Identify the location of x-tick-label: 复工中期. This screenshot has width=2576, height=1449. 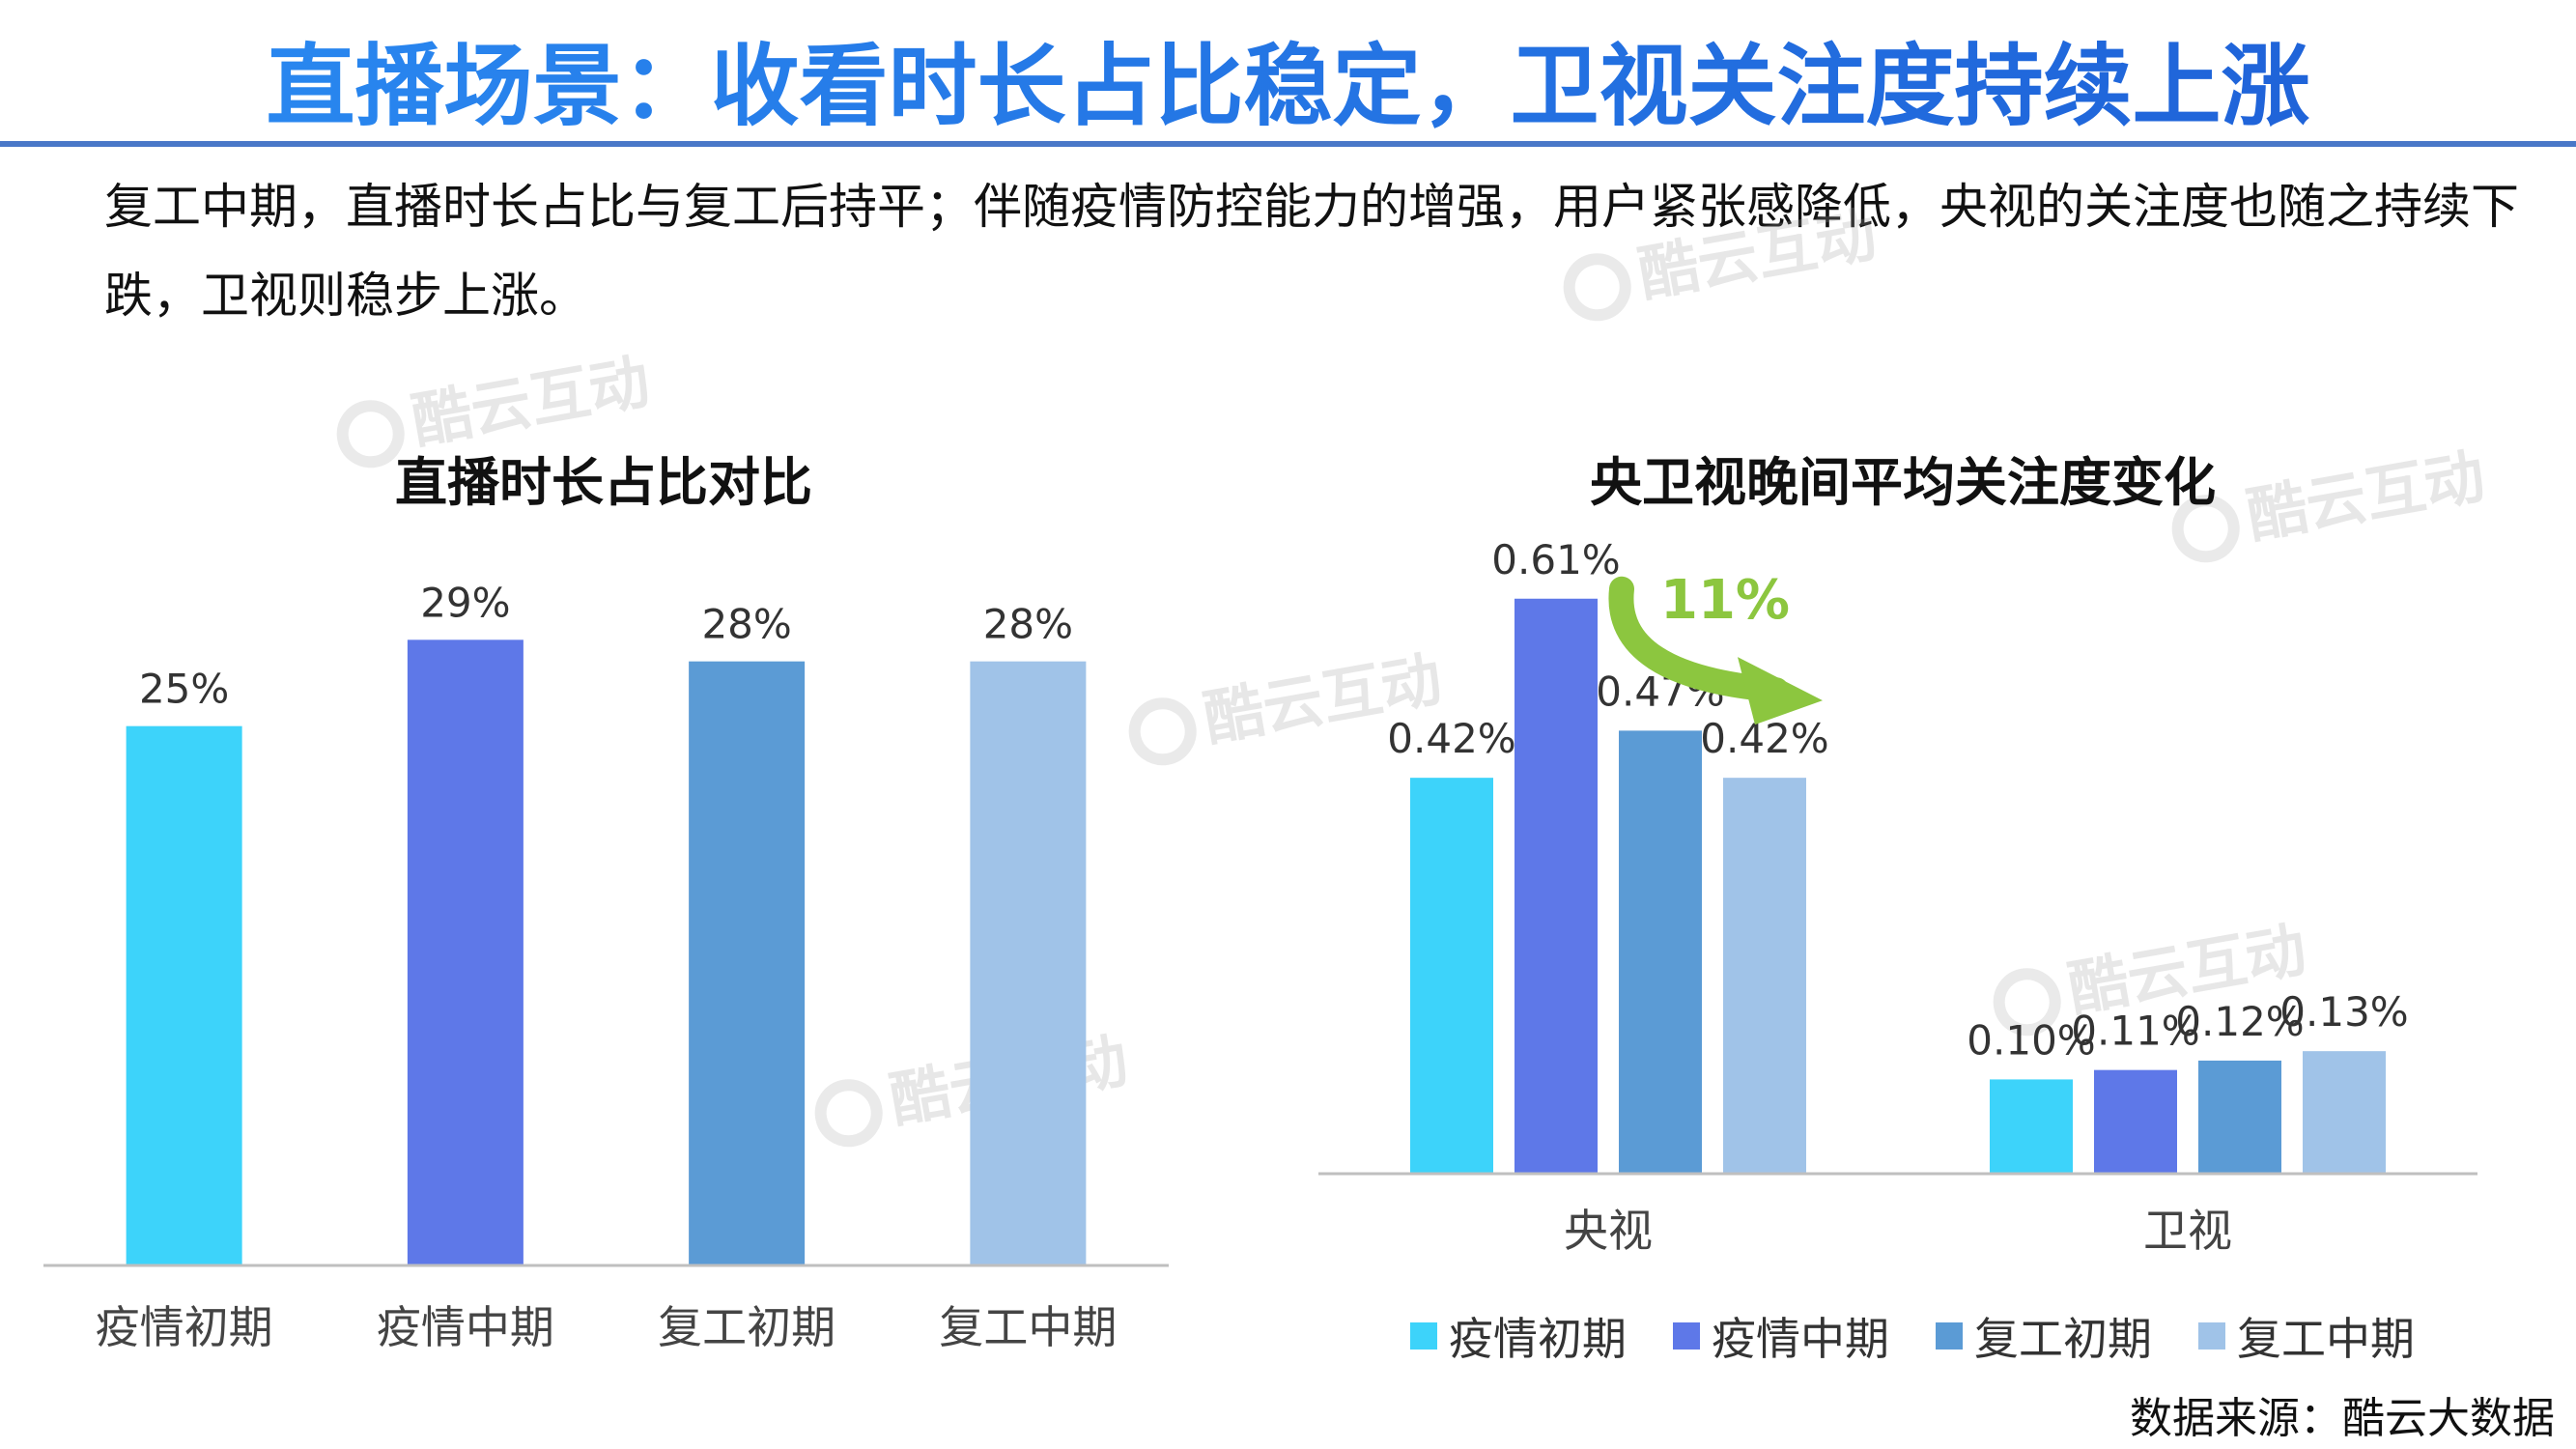
(1028, 1327).